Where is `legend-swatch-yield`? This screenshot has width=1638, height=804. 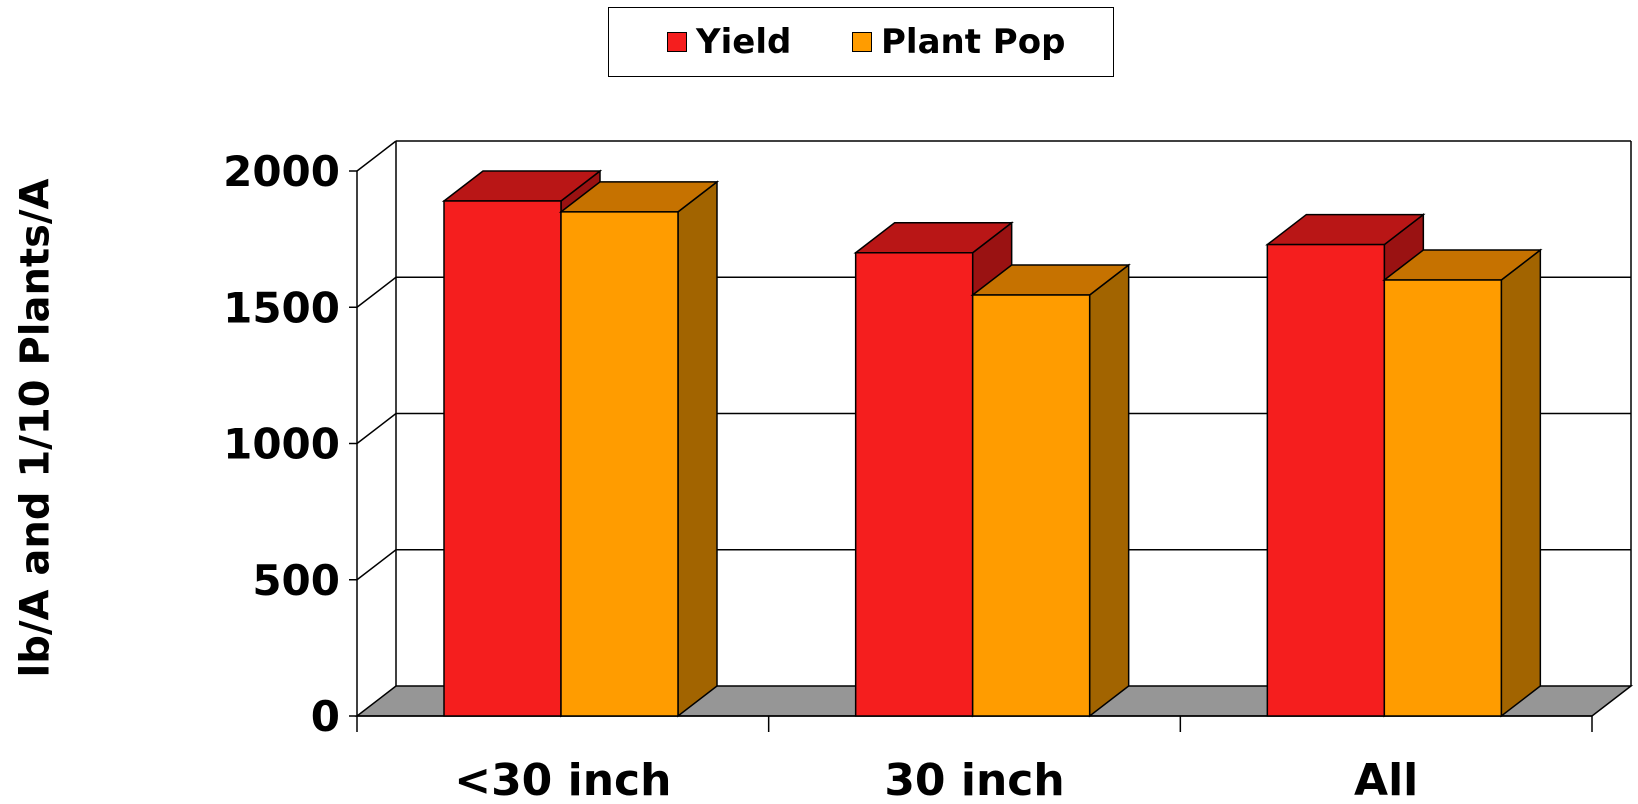 legend-swatch-yield is located at coordinates (677, 41).